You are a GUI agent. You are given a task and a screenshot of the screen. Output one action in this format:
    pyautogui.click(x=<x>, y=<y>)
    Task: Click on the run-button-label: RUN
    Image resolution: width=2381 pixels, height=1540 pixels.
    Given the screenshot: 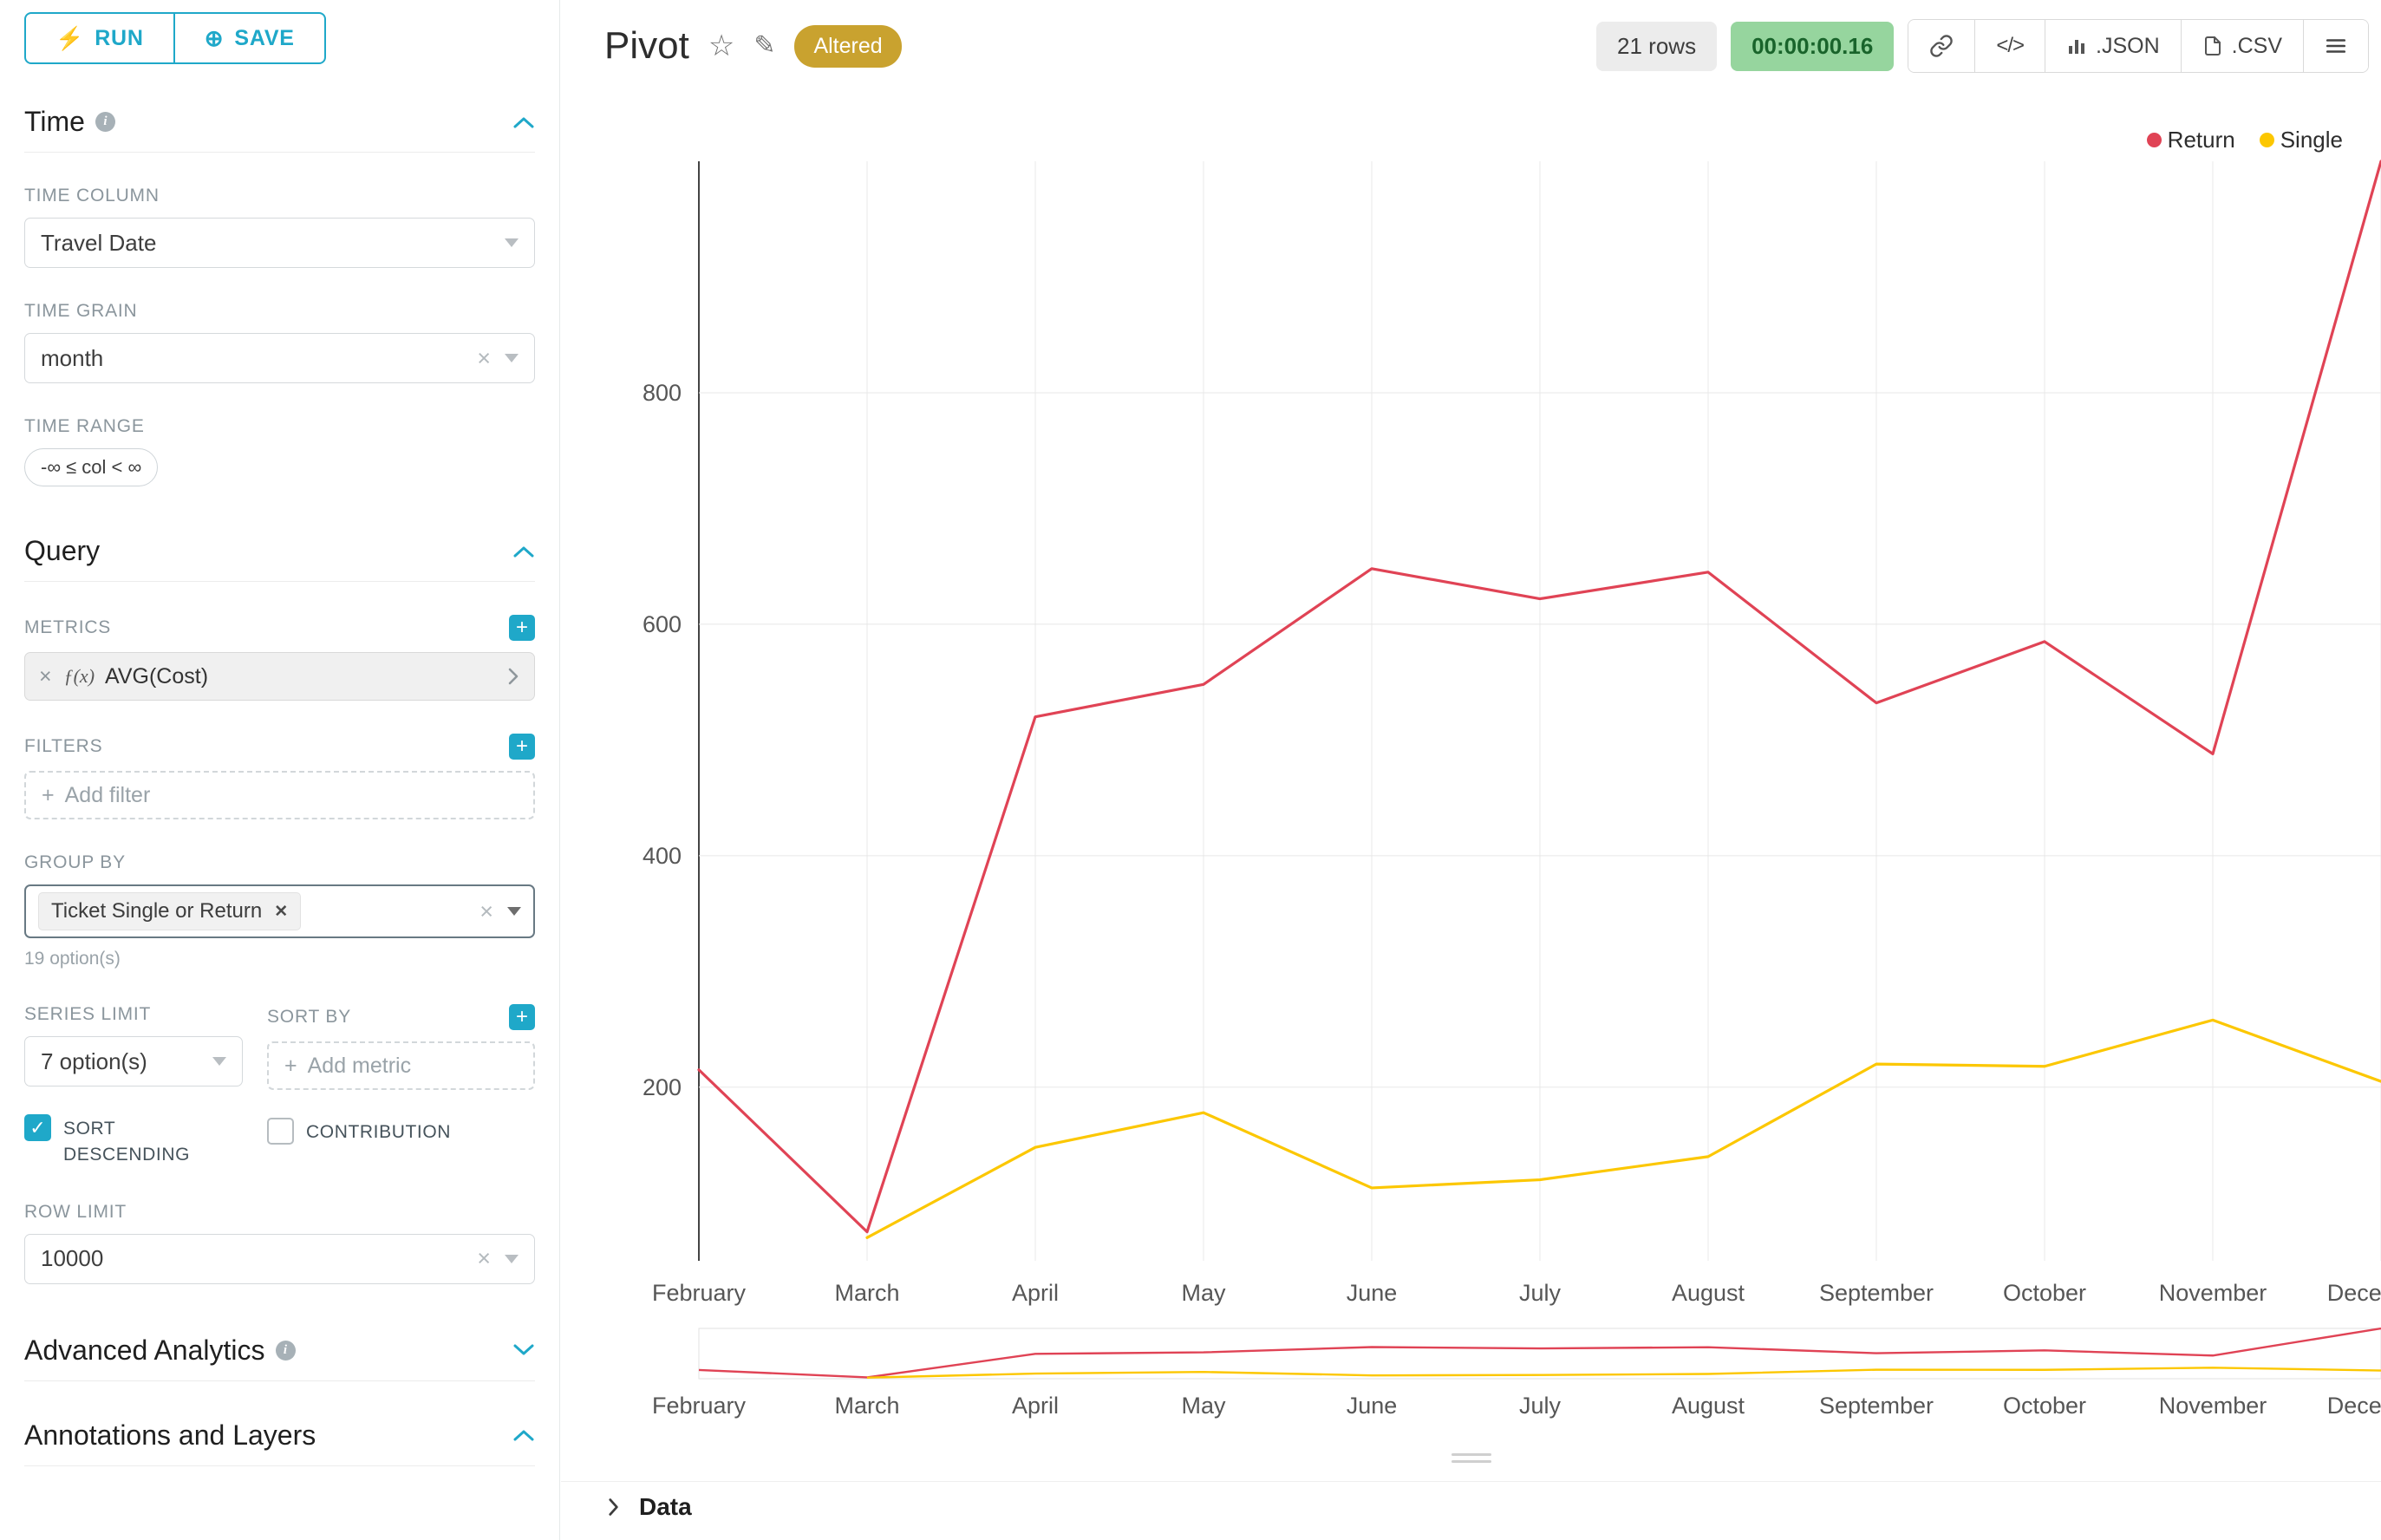 What is the action you would take?
    pyautogui.click(x=120, y=37)
    